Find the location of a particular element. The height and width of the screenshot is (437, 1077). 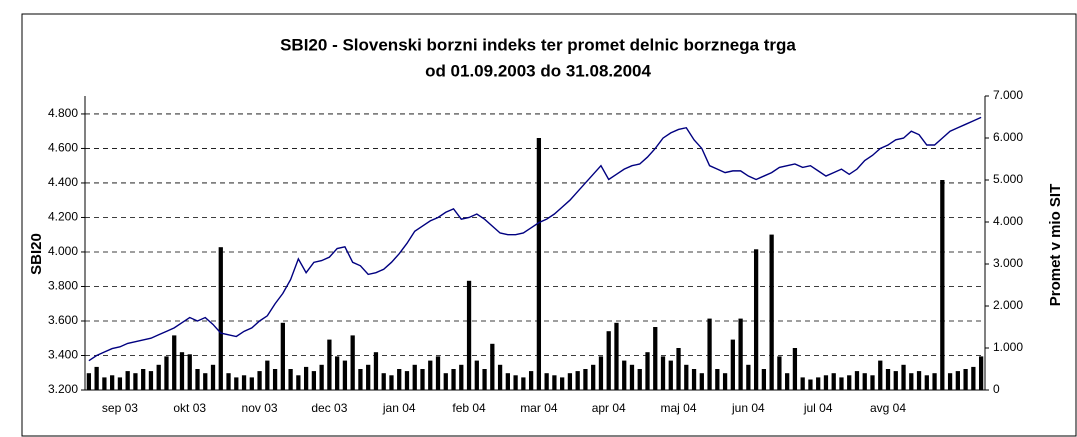

x-tick-label: jan 04 is located at coordinates (399, 408).